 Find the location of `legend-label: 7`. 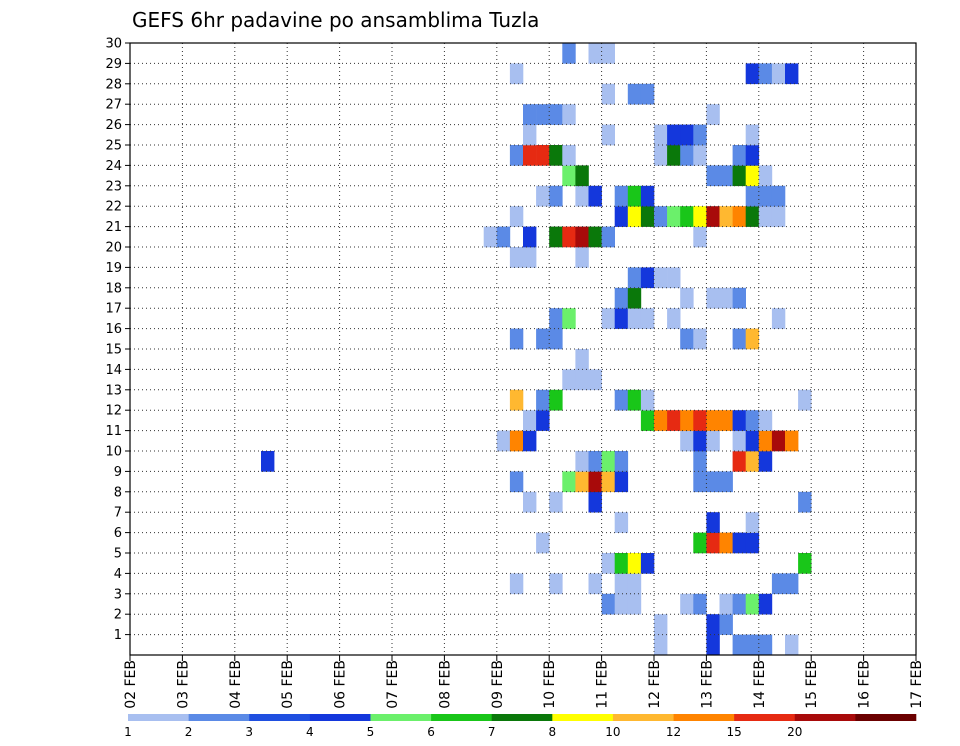

legend-label: 7 is located at coordinates (492, 732).